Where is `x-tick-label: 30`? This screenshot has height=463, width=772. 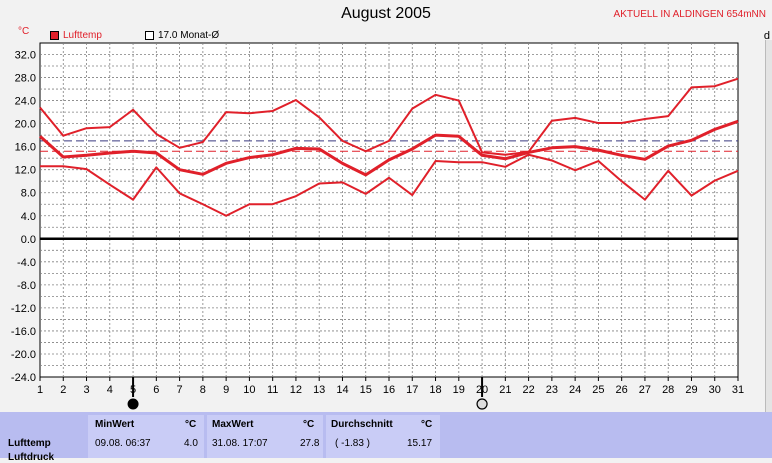
x-tick-label: 30 is located at coordinates (715, 390).